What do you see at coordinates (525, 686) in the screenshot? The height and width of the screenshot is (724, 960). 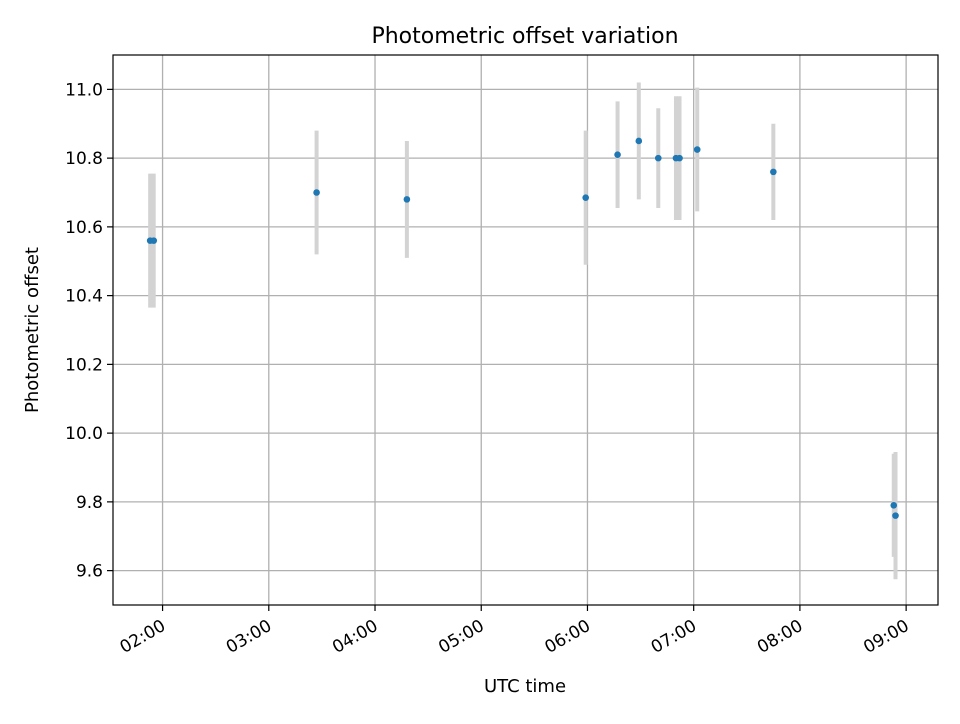 I see `x-axis-label: UTC time` at bounding box center [525, 686].